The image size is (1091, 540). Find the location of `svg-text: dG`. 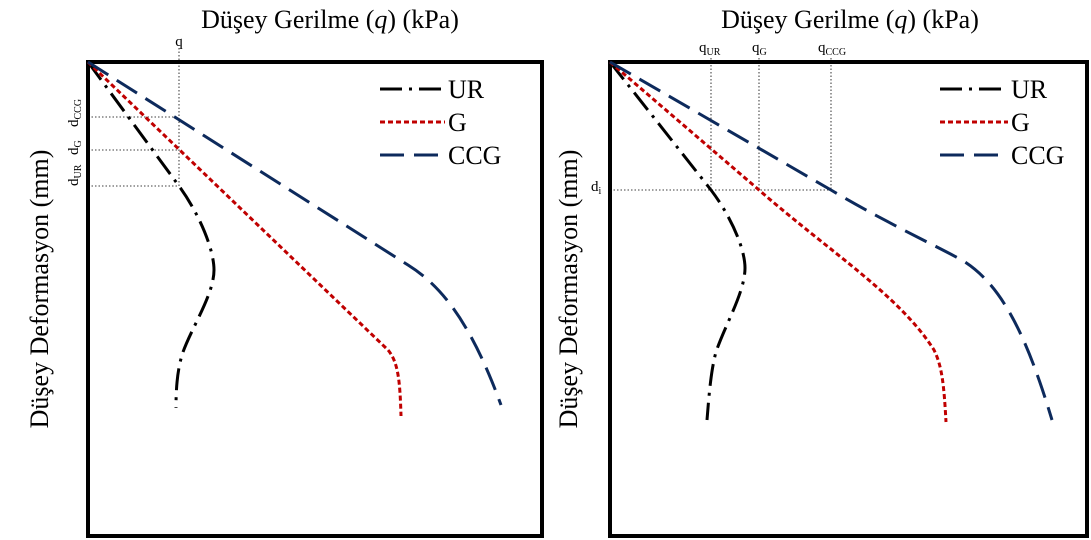

svg-text: dG is located at coordinates (75, 147).